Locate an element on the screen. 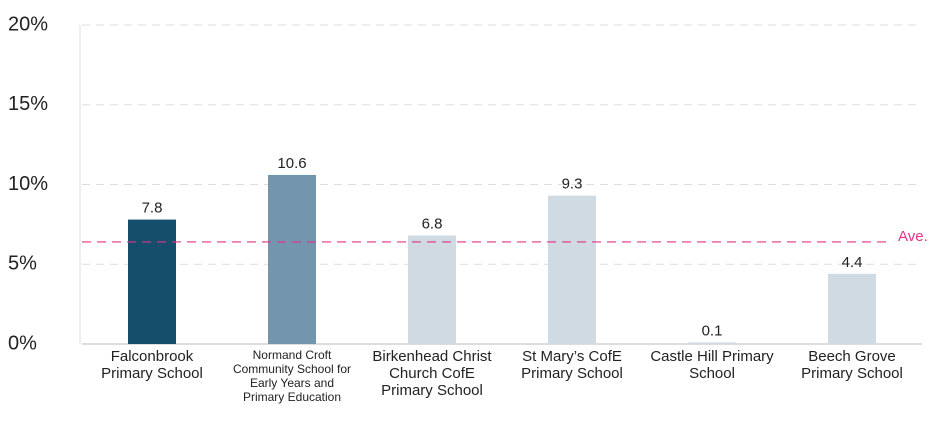  x-tick-label: Castle Hill Primary School is located at coordinates (712, 365).